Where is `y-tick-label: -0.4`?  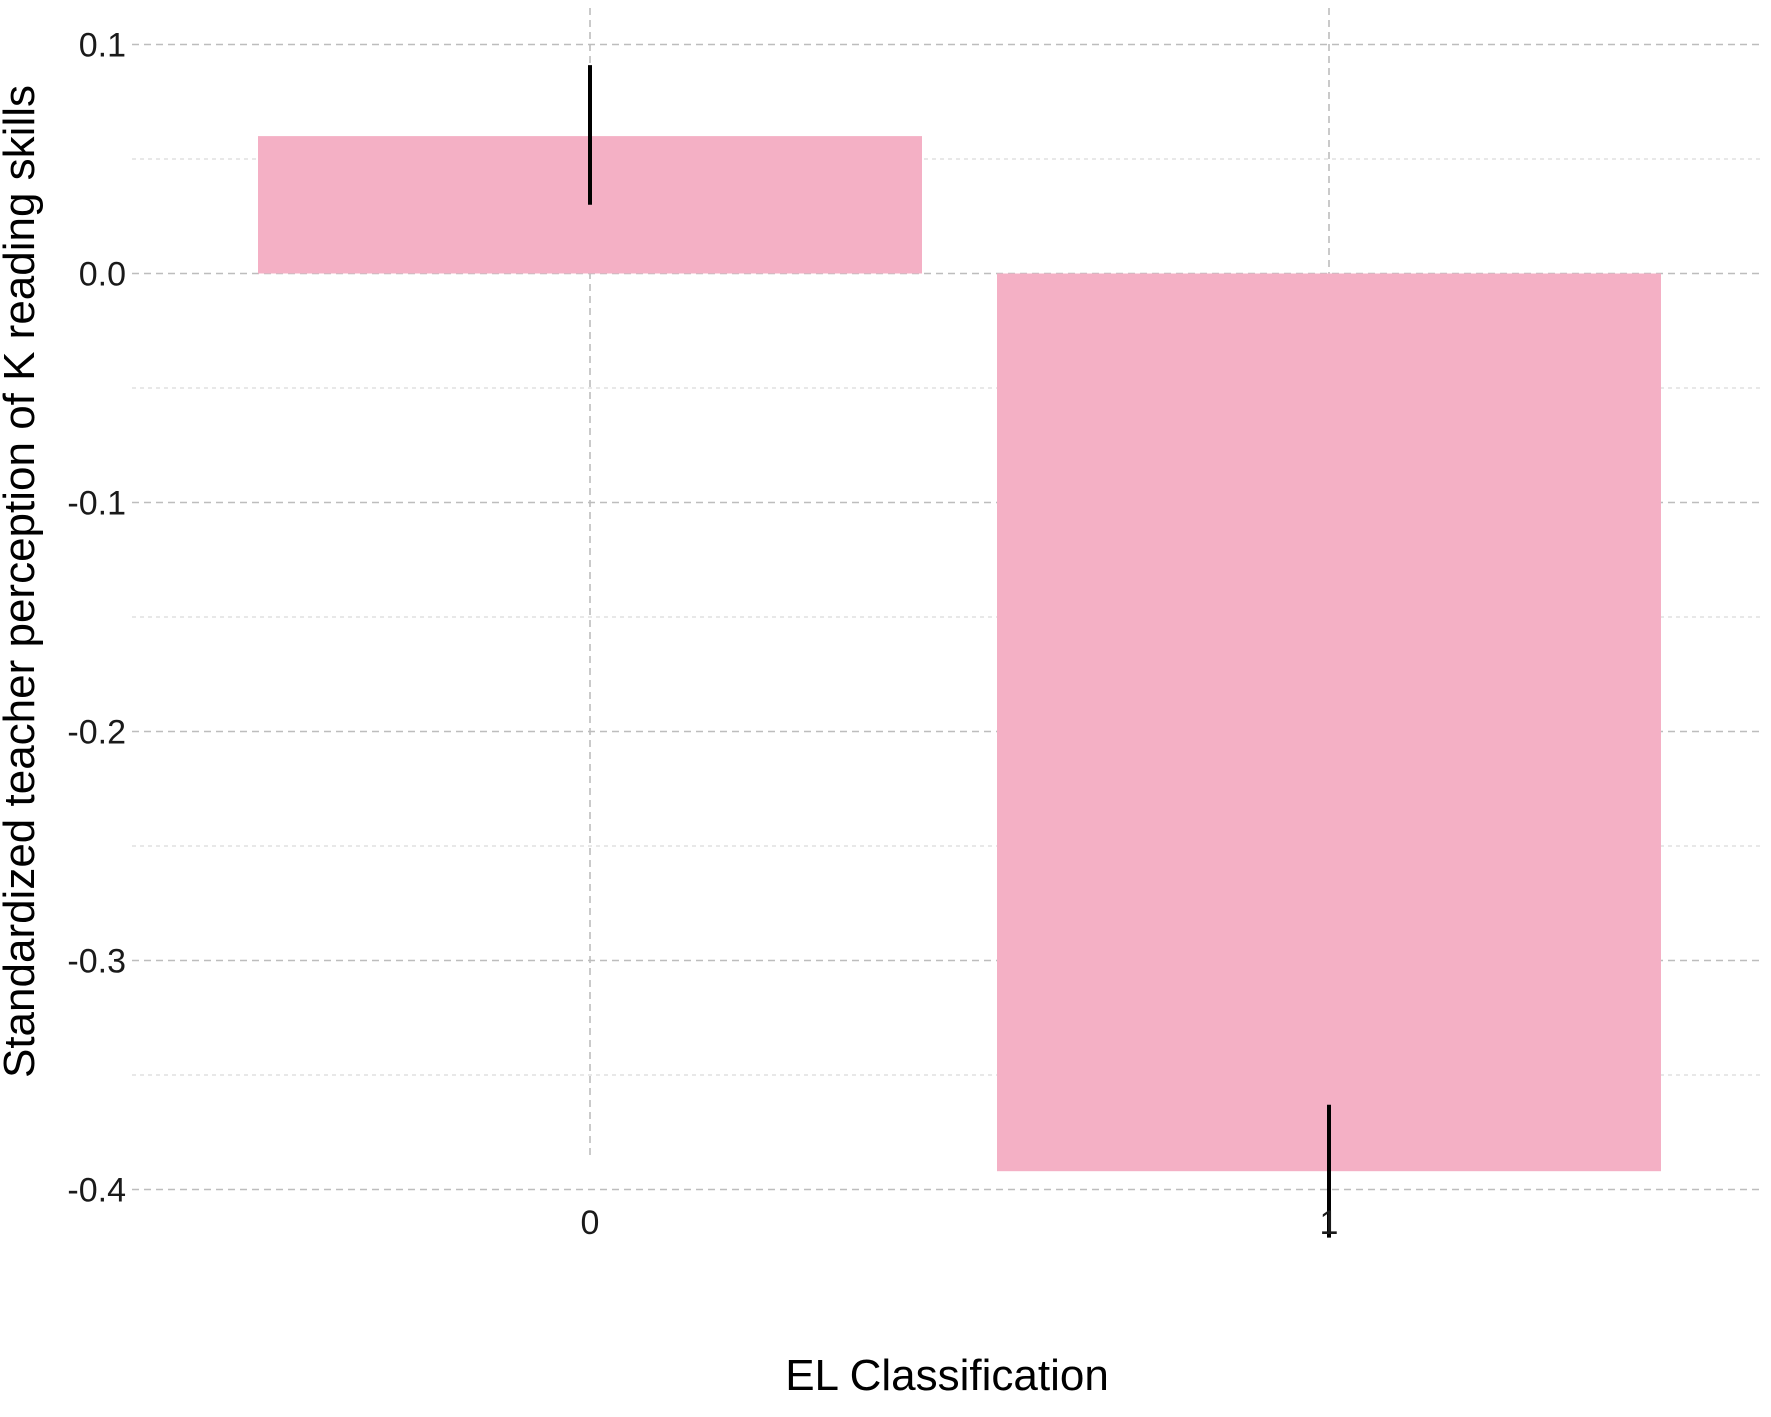
y-tick-label: -0.4 is located at coordinates (96, 1191).